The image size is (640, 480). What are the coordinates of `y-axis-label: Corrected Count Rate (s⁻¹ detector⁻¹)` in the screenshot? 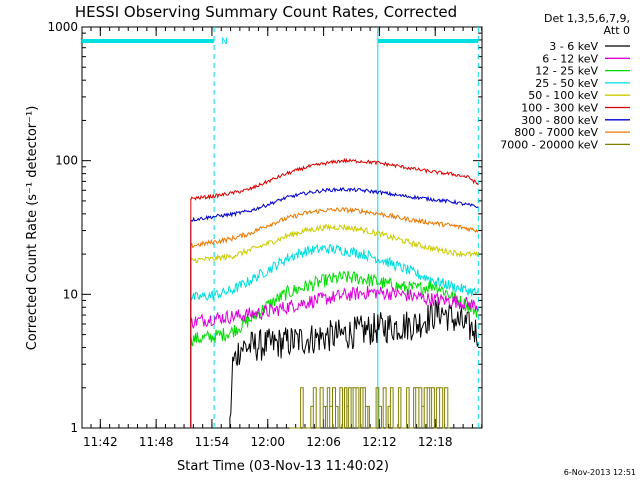 It's located at (32, 228).